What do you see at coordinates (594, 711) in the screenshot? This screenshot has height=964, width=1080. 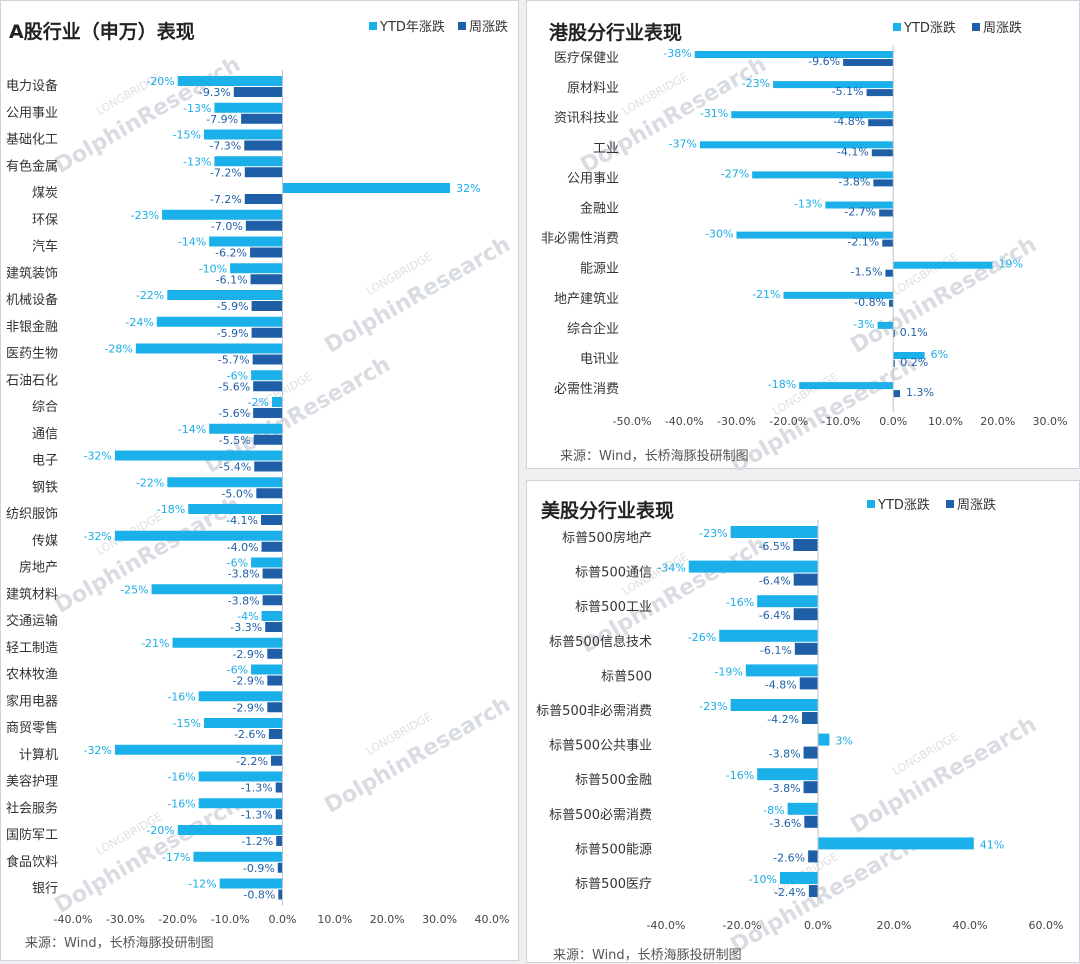 I see `category-label: 标普500非必需消费` at bounding box center [594, 711].